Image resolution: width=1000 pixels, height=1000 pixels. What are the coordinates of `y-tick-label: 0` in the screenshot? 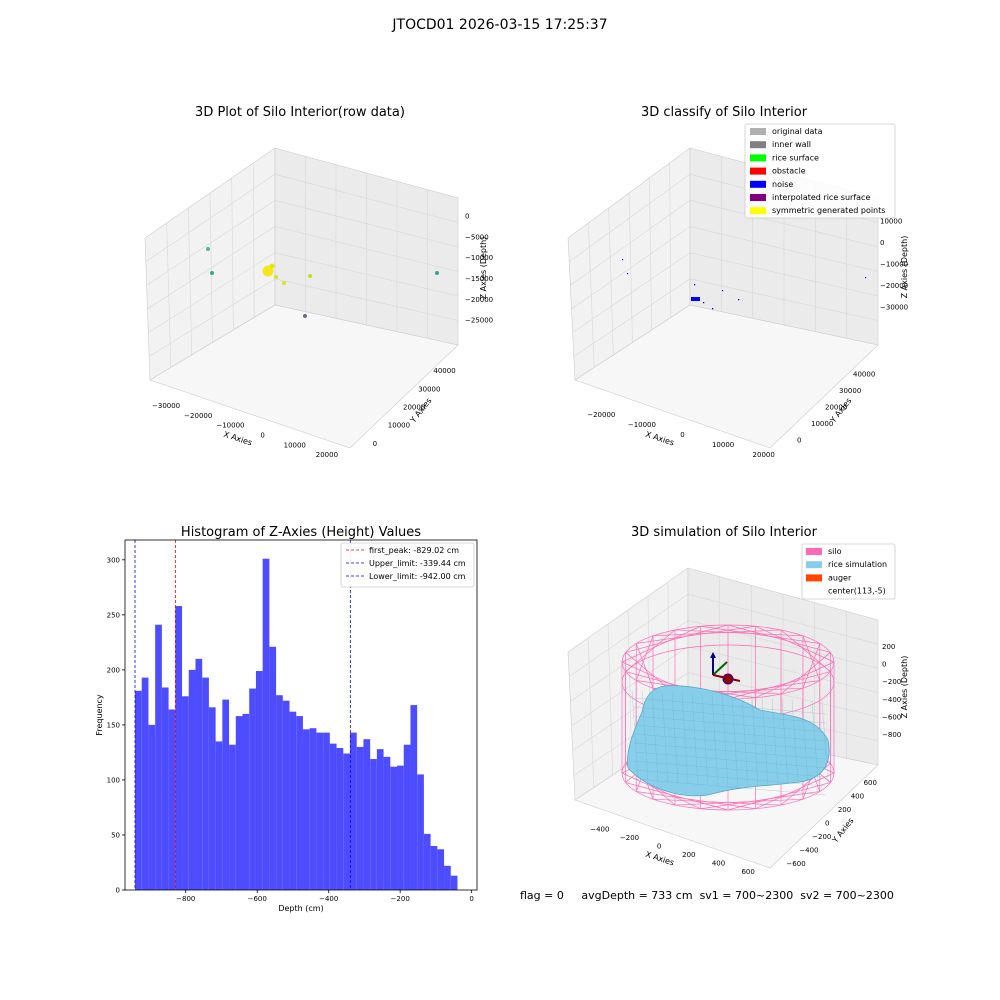 It's located at (118, 891).